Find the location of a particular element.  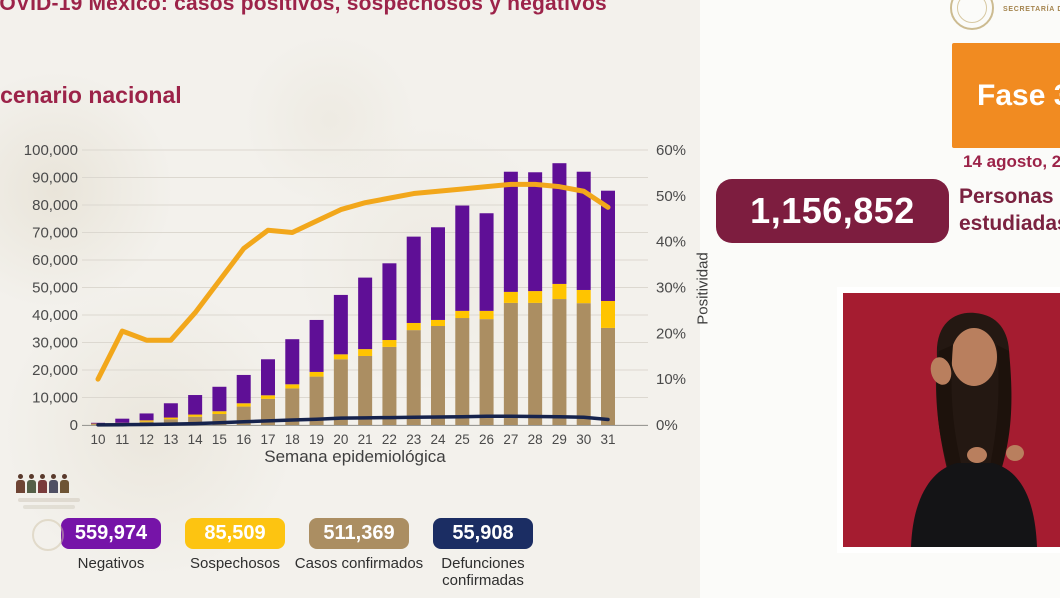

x-tick-label-week-15: 15 is located at coordinates (219, 439).